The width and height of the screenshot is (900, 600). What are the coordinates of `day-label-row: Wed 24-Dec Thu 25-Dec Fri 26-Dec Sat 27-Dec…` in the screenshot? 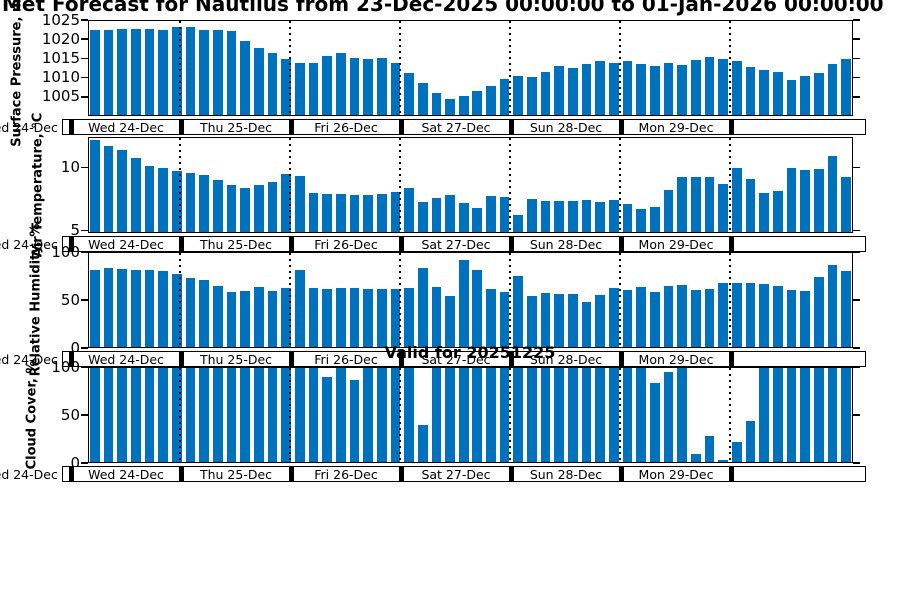 It's located at (464, 359).